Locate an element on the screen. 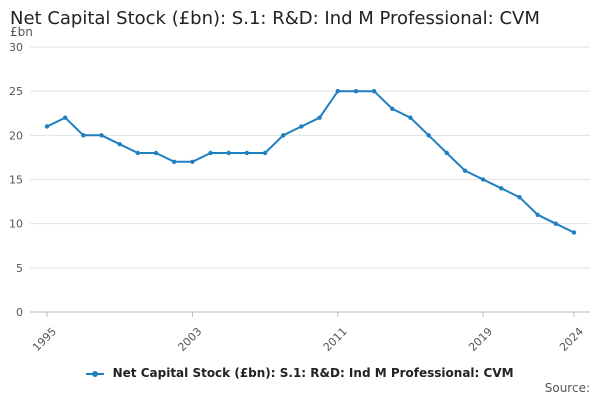 This screenshot has height=400, width=600. y-tick-label: 10 is located at coordinates (16, 224).